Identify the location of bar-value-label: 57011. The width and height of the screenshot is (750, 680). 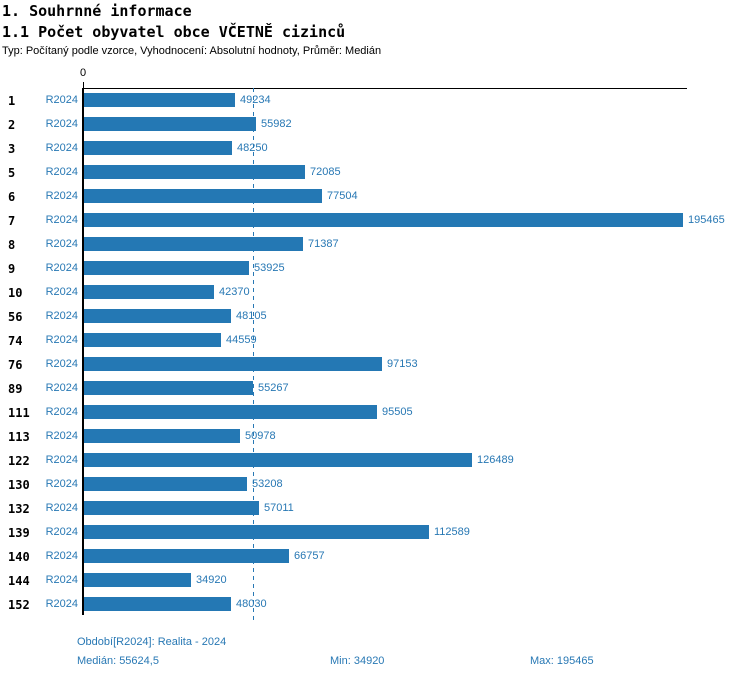
(279, 508).